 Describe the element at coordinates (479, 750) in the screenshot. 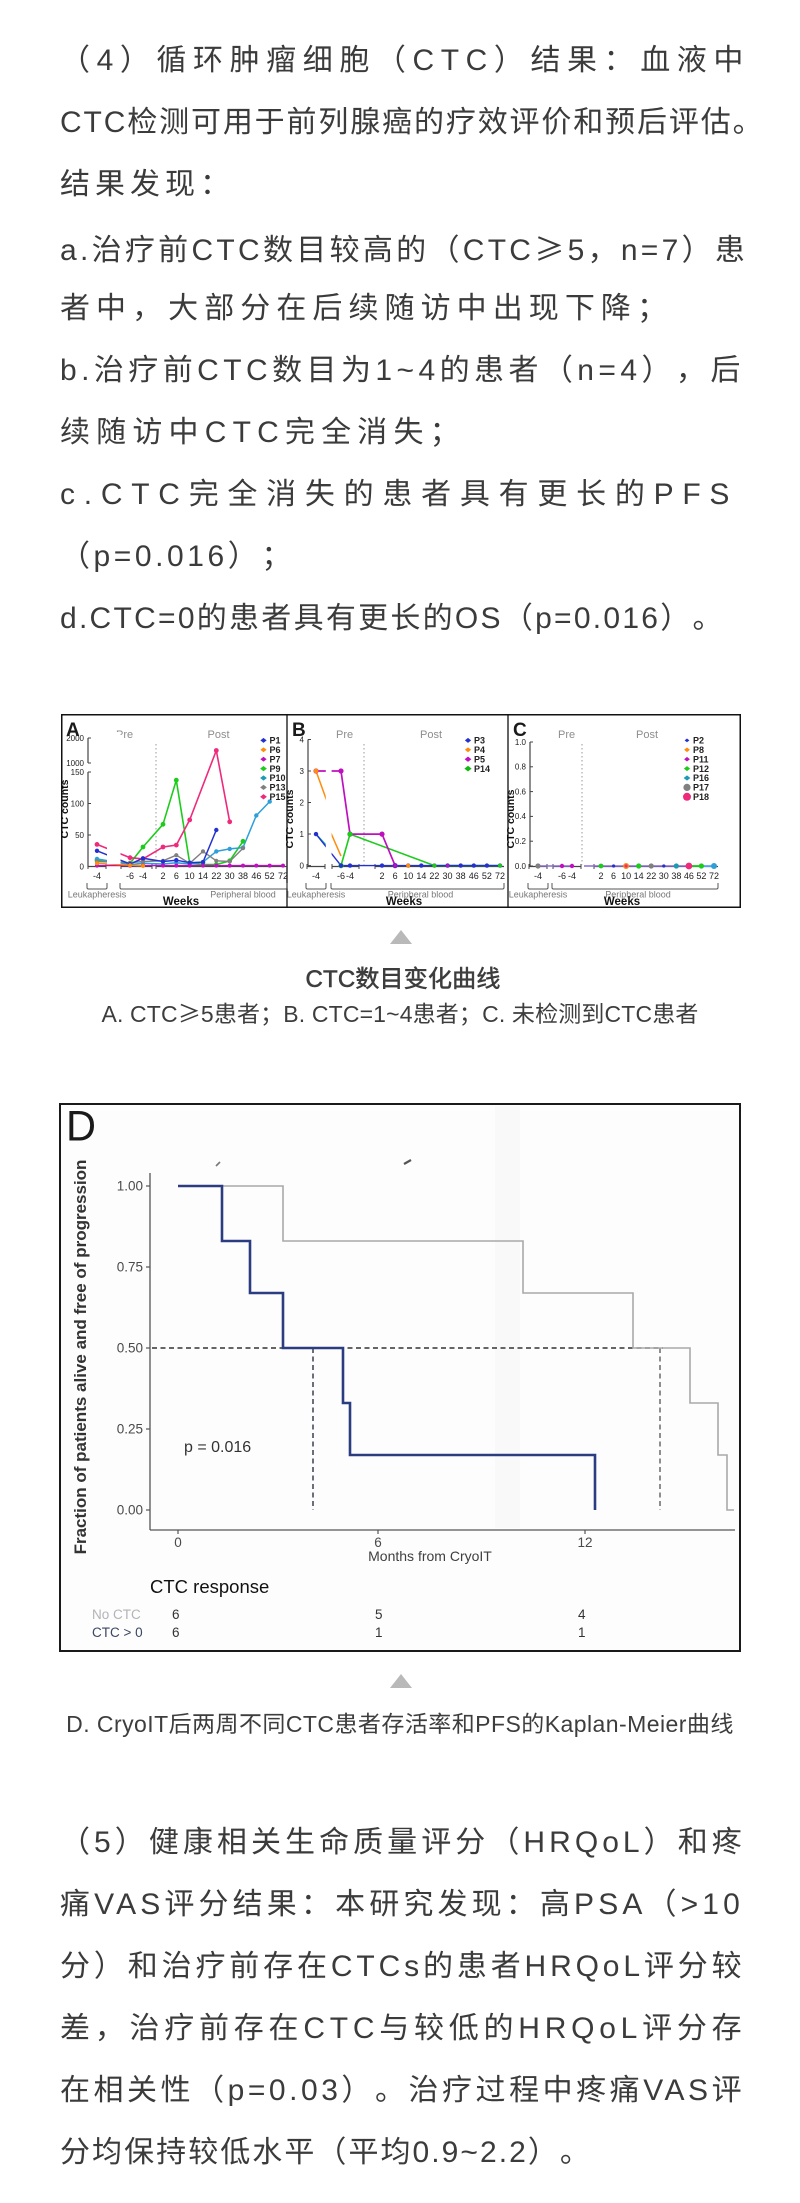

I see `svg-text: P4` at that location.